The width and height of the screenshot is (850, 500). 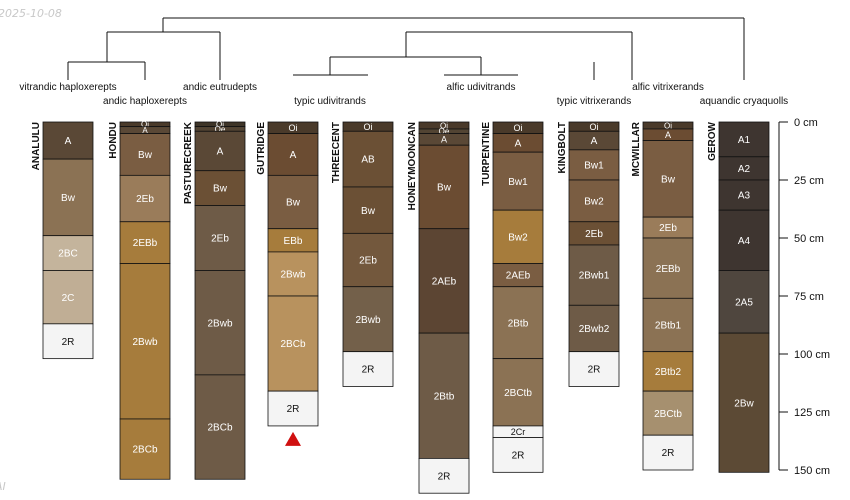 I want to click on horizon-label: 2Bwb2, so click(x=594, y=329).